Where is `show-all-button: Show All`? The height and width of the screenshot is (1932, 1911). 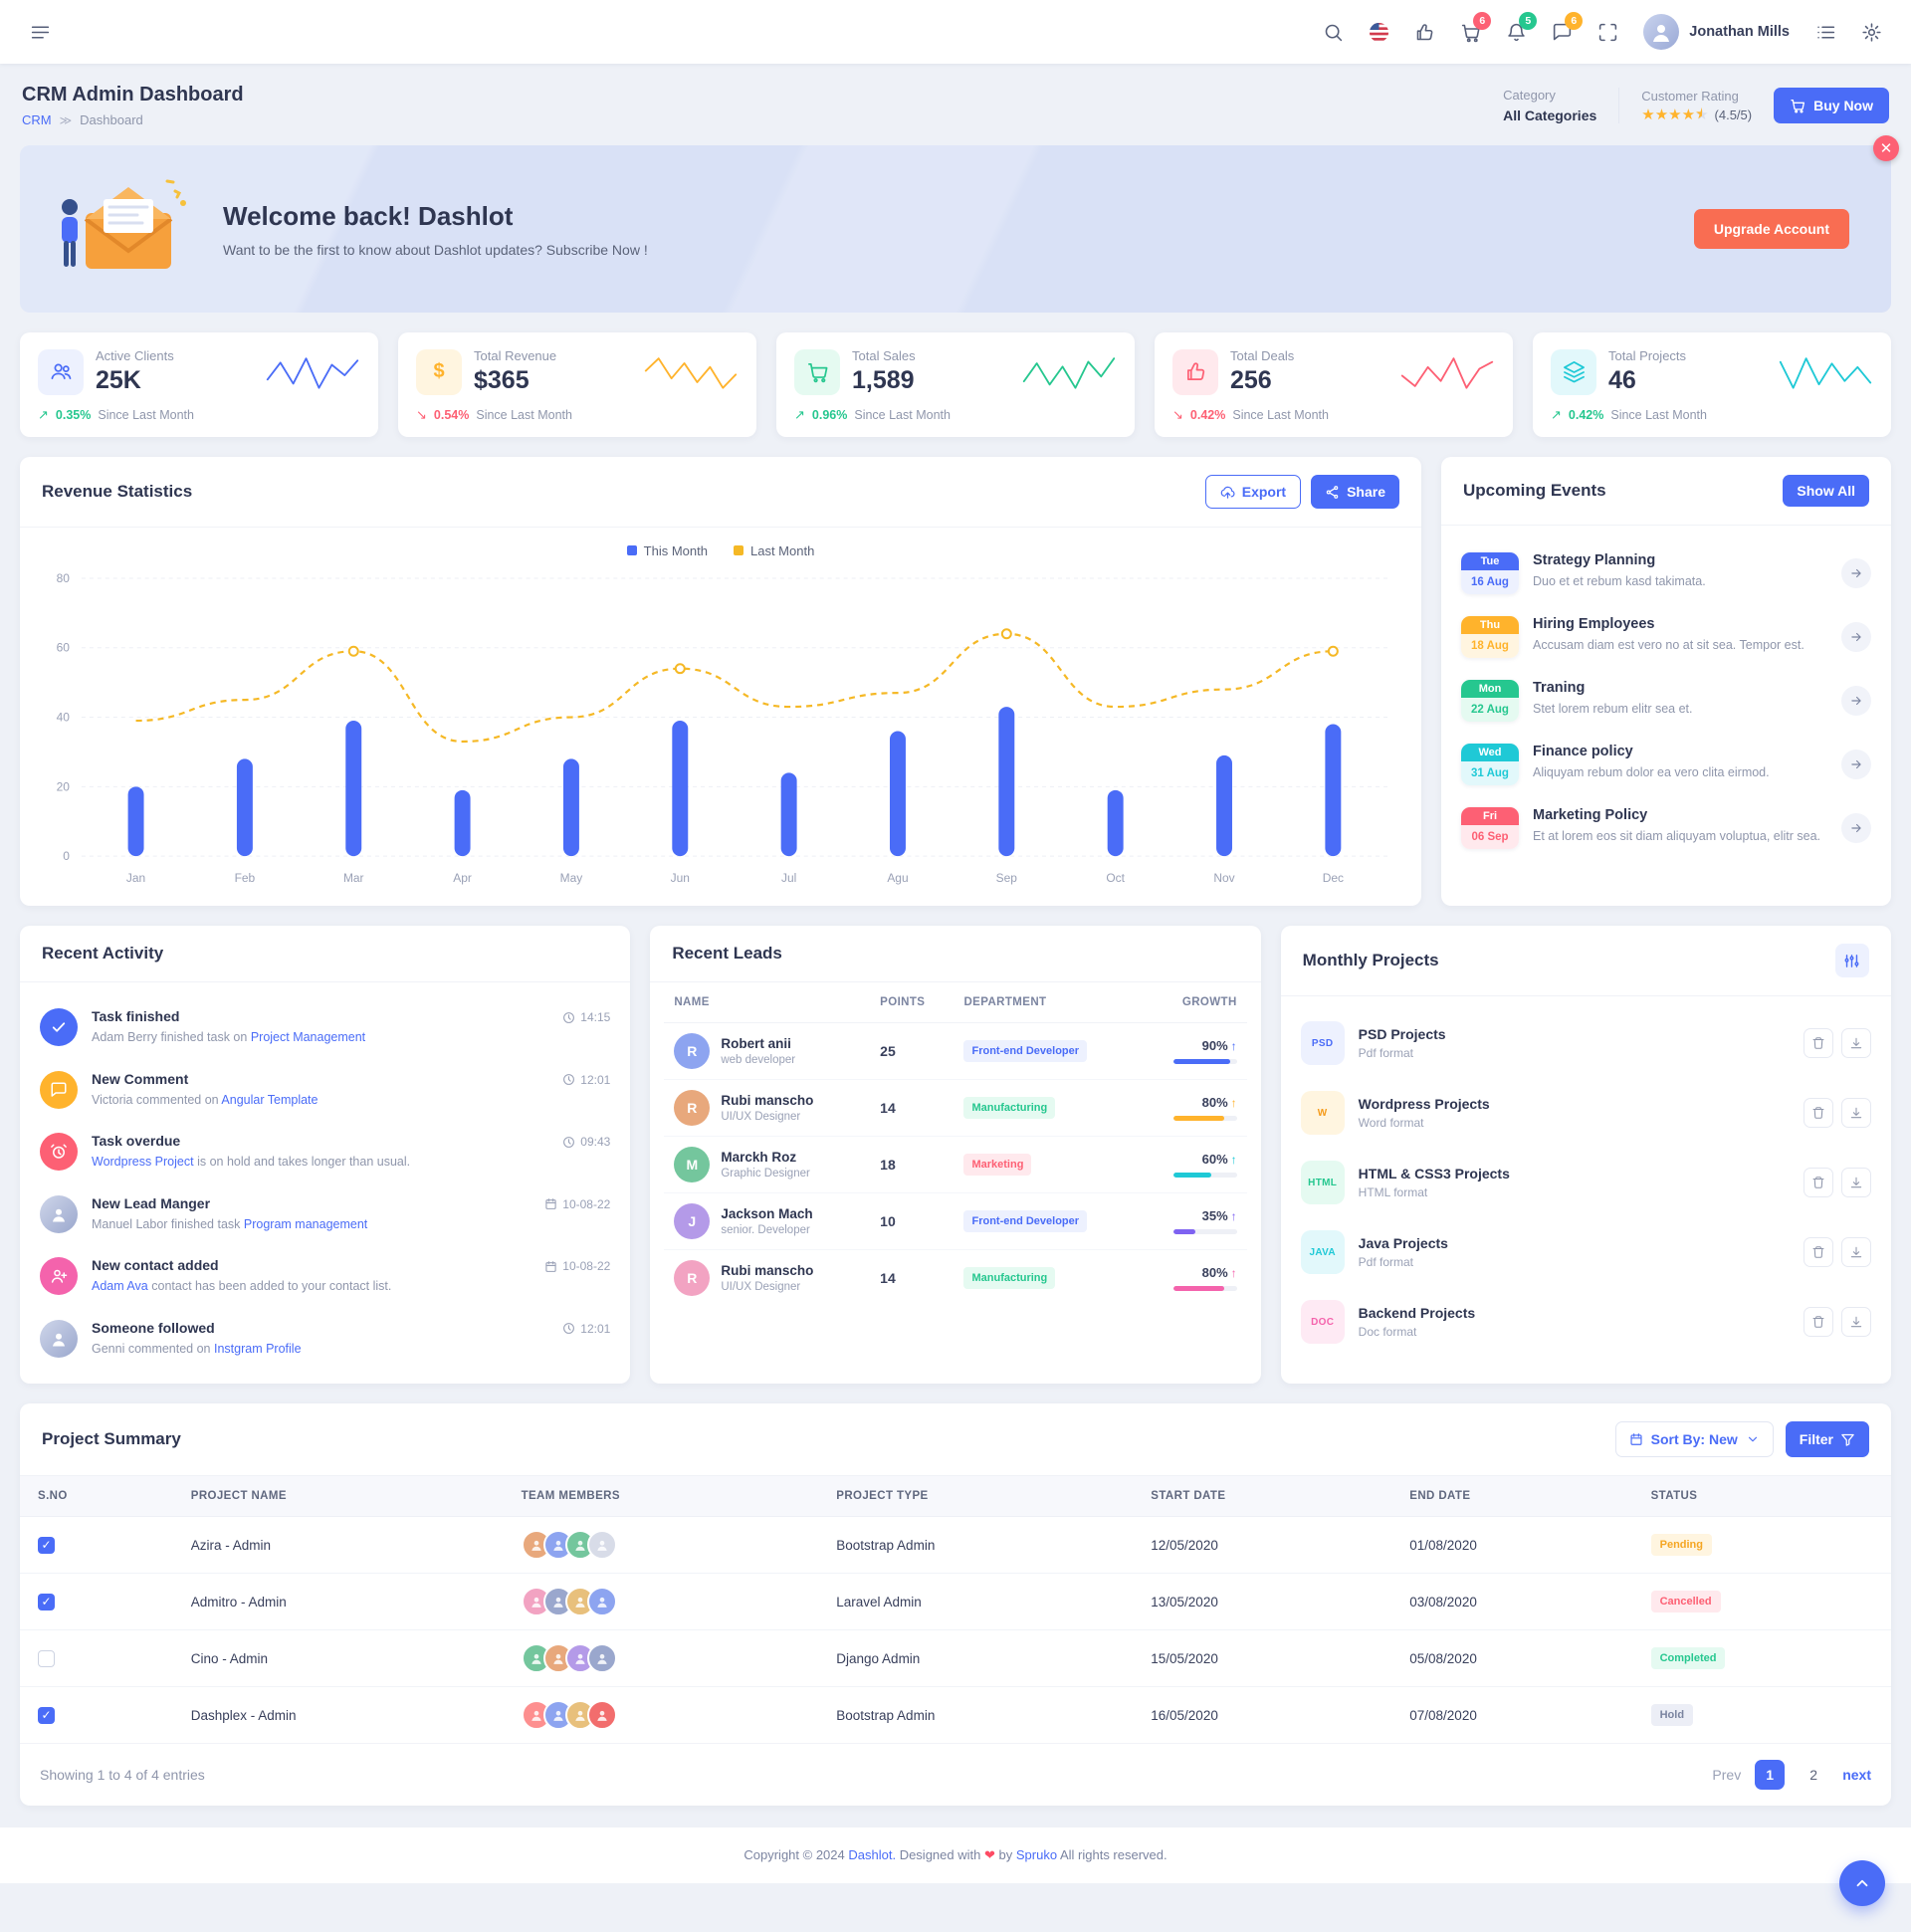 show-all-button: Show All is located at coordinates (1826, 491).